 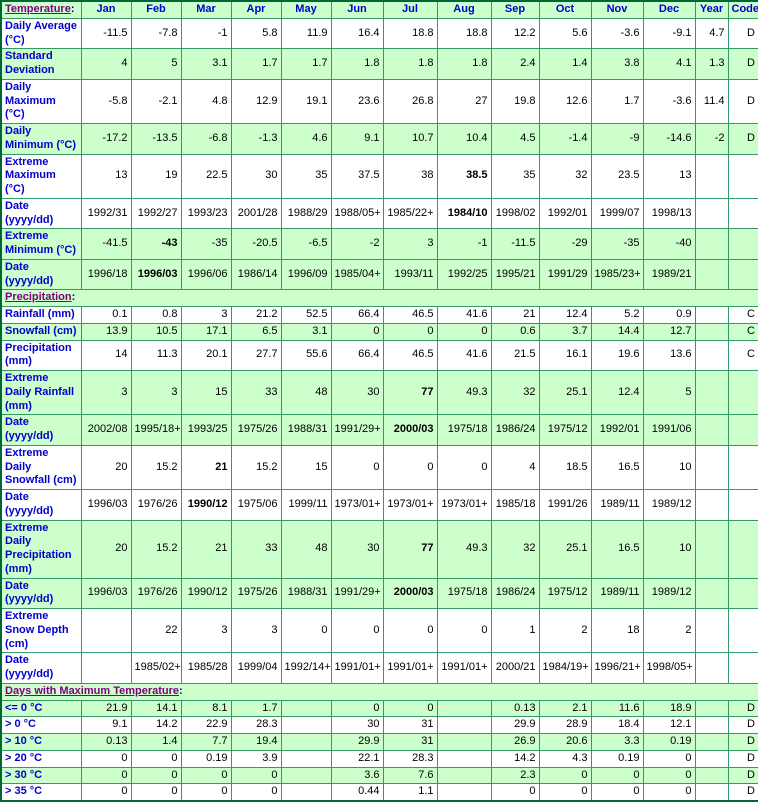 What do you see at coordinates (515, 775) in the screenshot?
I see `data-cell: 2.3` at bounding box center [515, 775].